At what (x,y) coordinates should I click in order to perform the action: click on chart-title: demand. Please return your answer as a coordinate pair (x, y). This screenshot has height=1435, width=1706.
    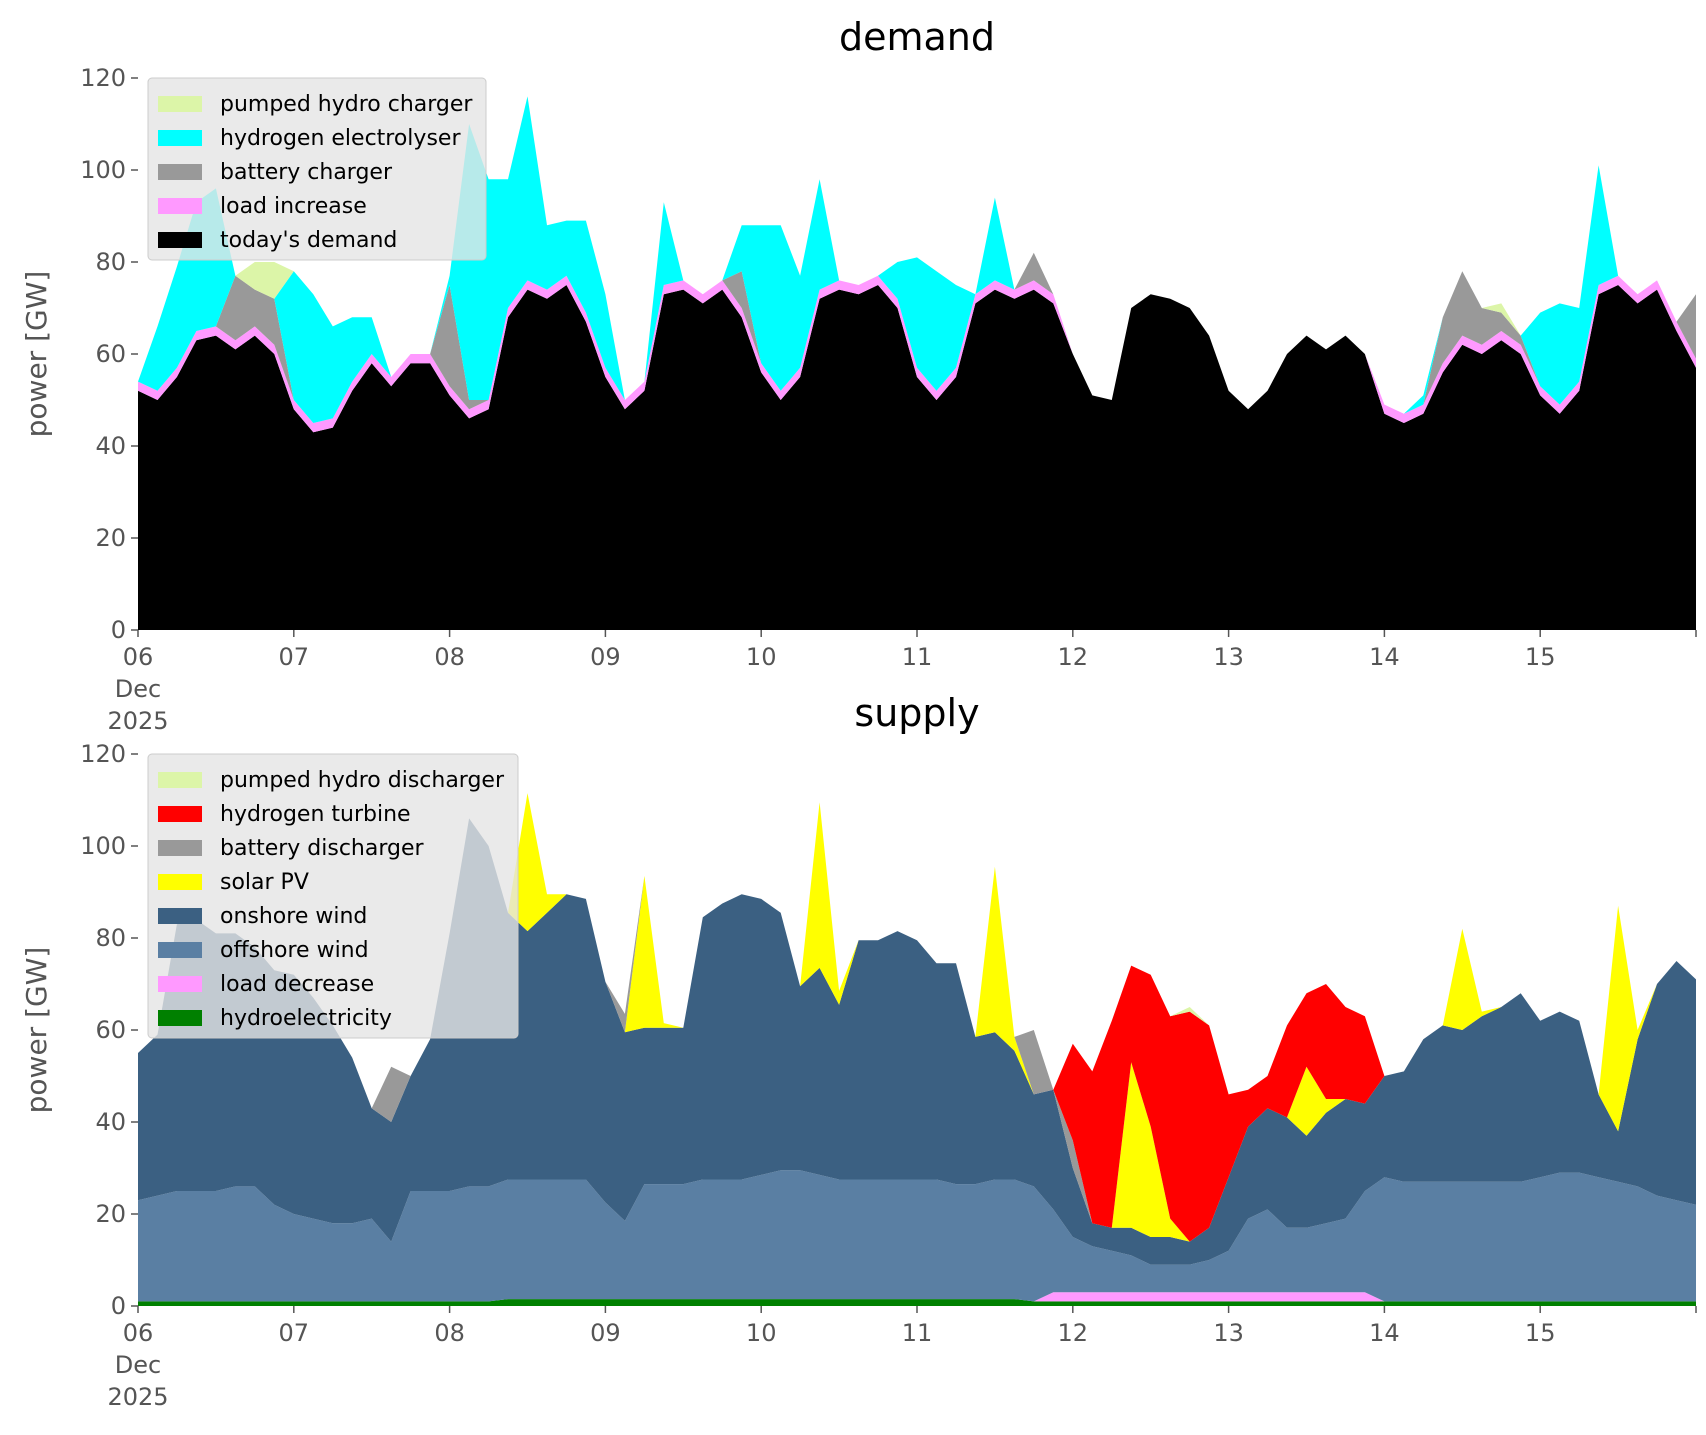
    Looking at the image, I should click on (917, 37).